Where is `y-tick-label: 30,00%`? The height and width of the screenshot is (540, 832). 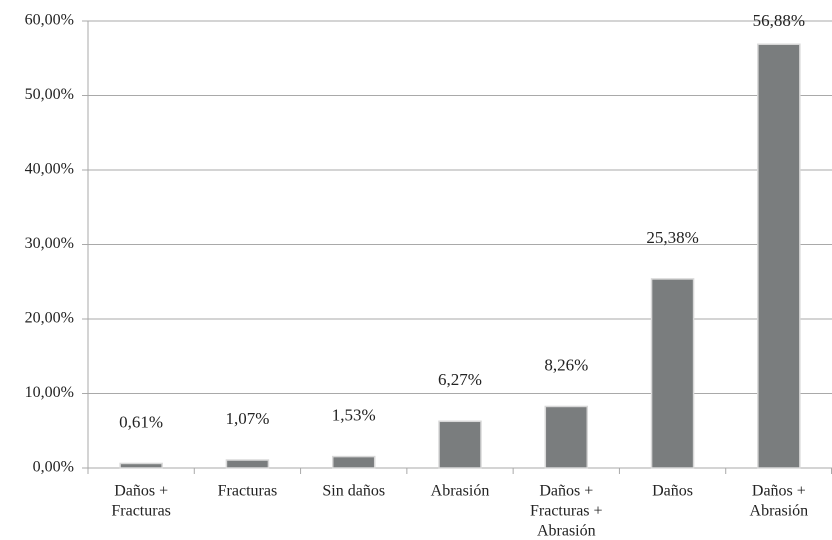 y-tick-label: 30,00% is located at coordinates (49, 243).